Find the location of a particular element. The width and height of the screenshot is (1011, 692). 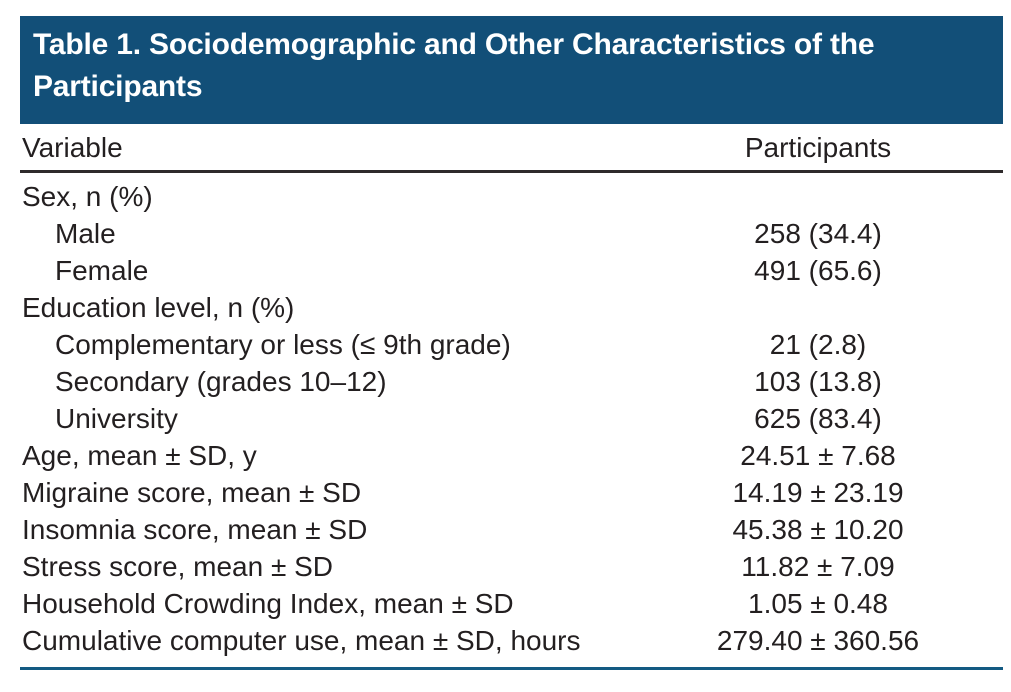

column-header-row: Variable Participants is located at coordinates (511, 148).